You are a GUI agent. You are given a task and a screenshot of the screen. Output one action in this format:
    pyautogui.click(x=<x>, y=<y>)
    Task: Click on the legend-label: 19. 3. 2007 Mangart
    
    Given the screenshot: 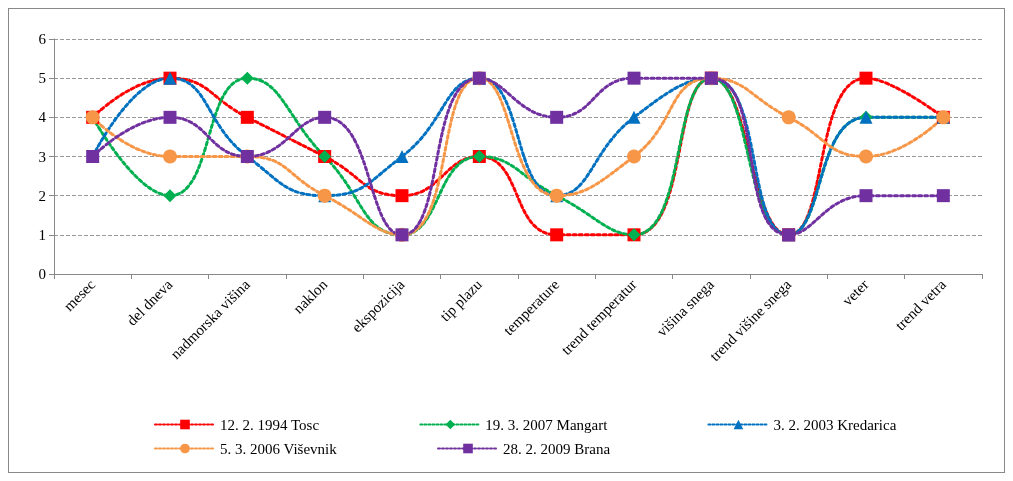 What is the action you would take?
    pyautogui.click(x=547, y=424)
    